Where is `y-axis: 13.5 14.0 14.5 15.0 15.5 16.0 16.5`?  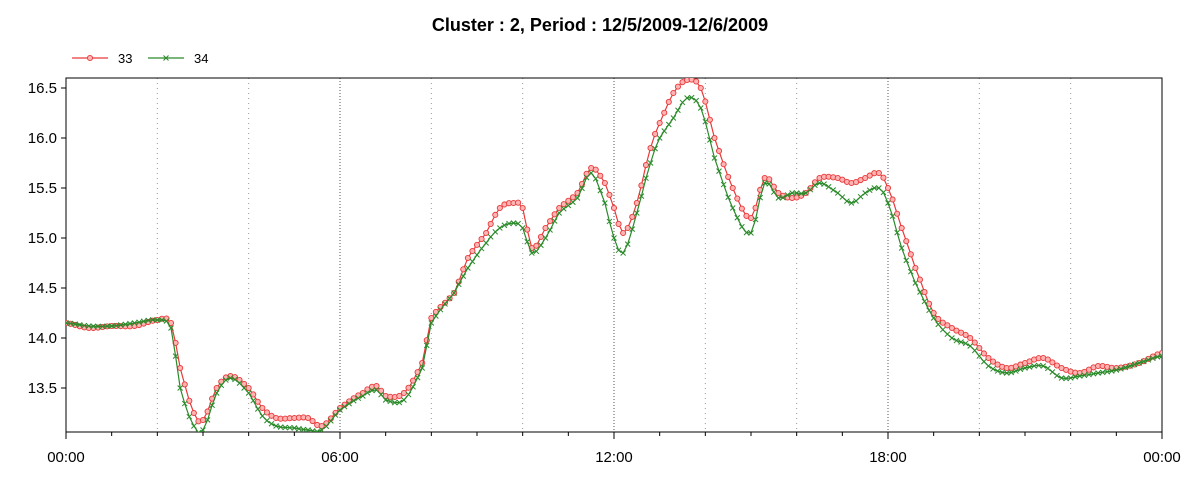
y-axis: 13.5 14.0 14.5 15.0 15.5 16.0 16.5 is located at coordinates (47, 238).